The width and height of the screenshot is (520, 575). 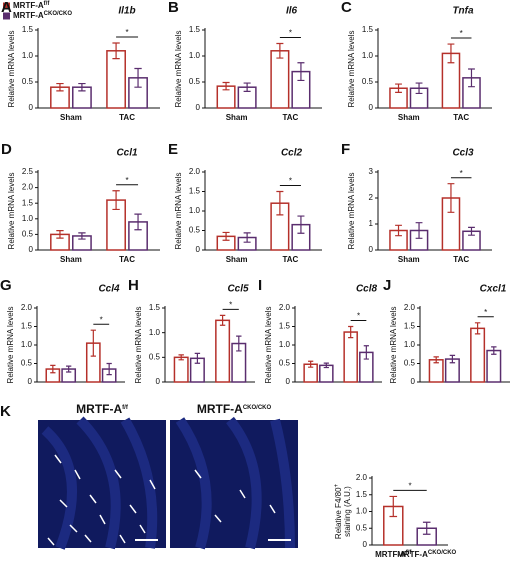 What do you see at coordinates (292, 11) in the screenshot?
I see `chart-title: Il6` at bounding box center [292, 11].